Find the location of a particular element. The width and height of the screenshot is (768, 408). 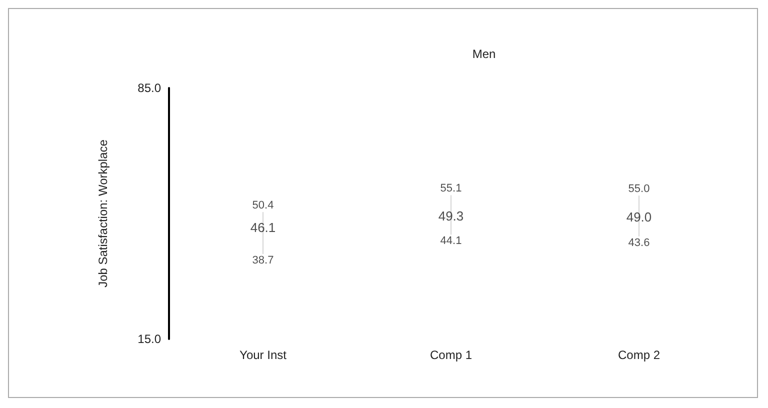

text: 49.3 is located at coordinates (451, 216).